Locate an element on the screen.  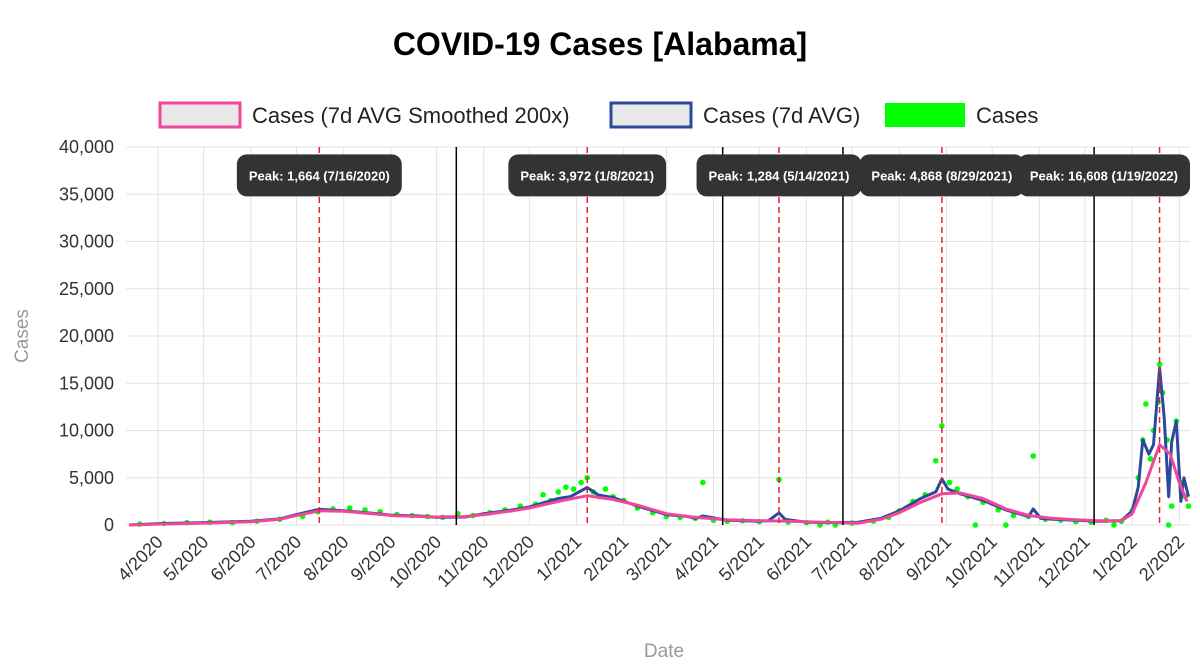
peak-label-text: Peak: 4,868 (8/29/2021) is located at coordinates (941, 175).